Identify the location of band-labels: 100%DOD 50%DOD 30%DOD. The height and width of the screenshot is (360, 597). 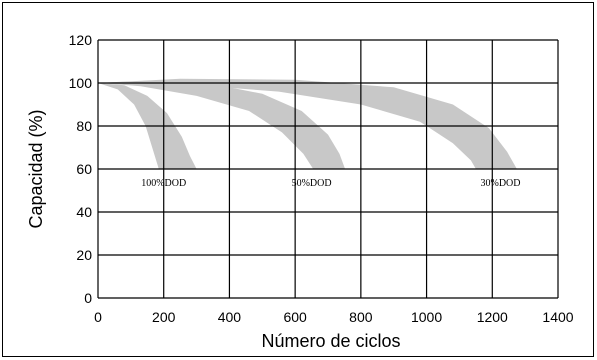
(330, 183).